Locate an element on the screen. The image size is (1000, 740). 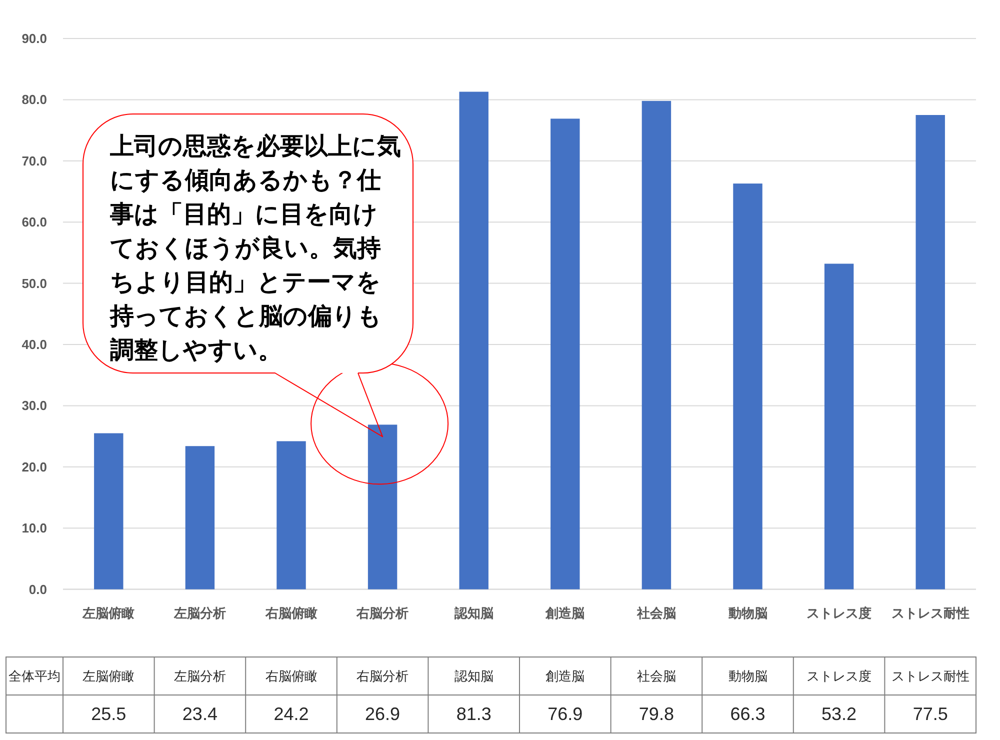
data-label: 79.8 is located at coordinates (656, 714).